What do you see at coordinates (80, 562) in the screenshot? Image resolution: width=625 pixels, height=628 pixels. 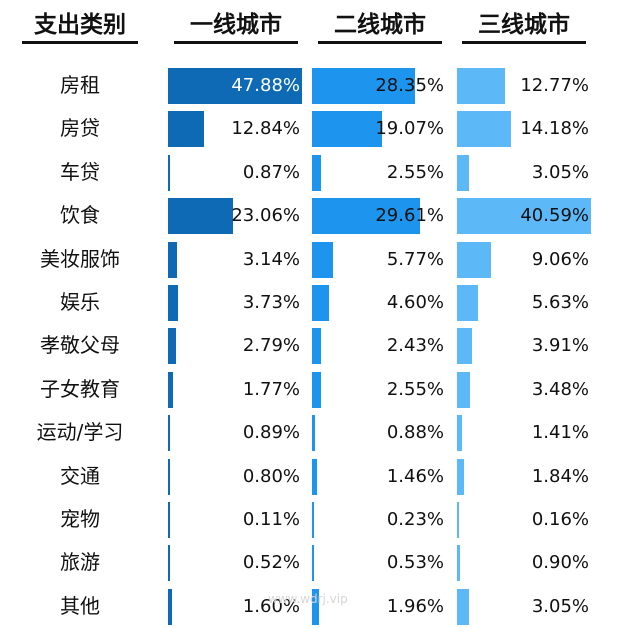 I see `category-label: 旅游` at bounding box center [80, 562].